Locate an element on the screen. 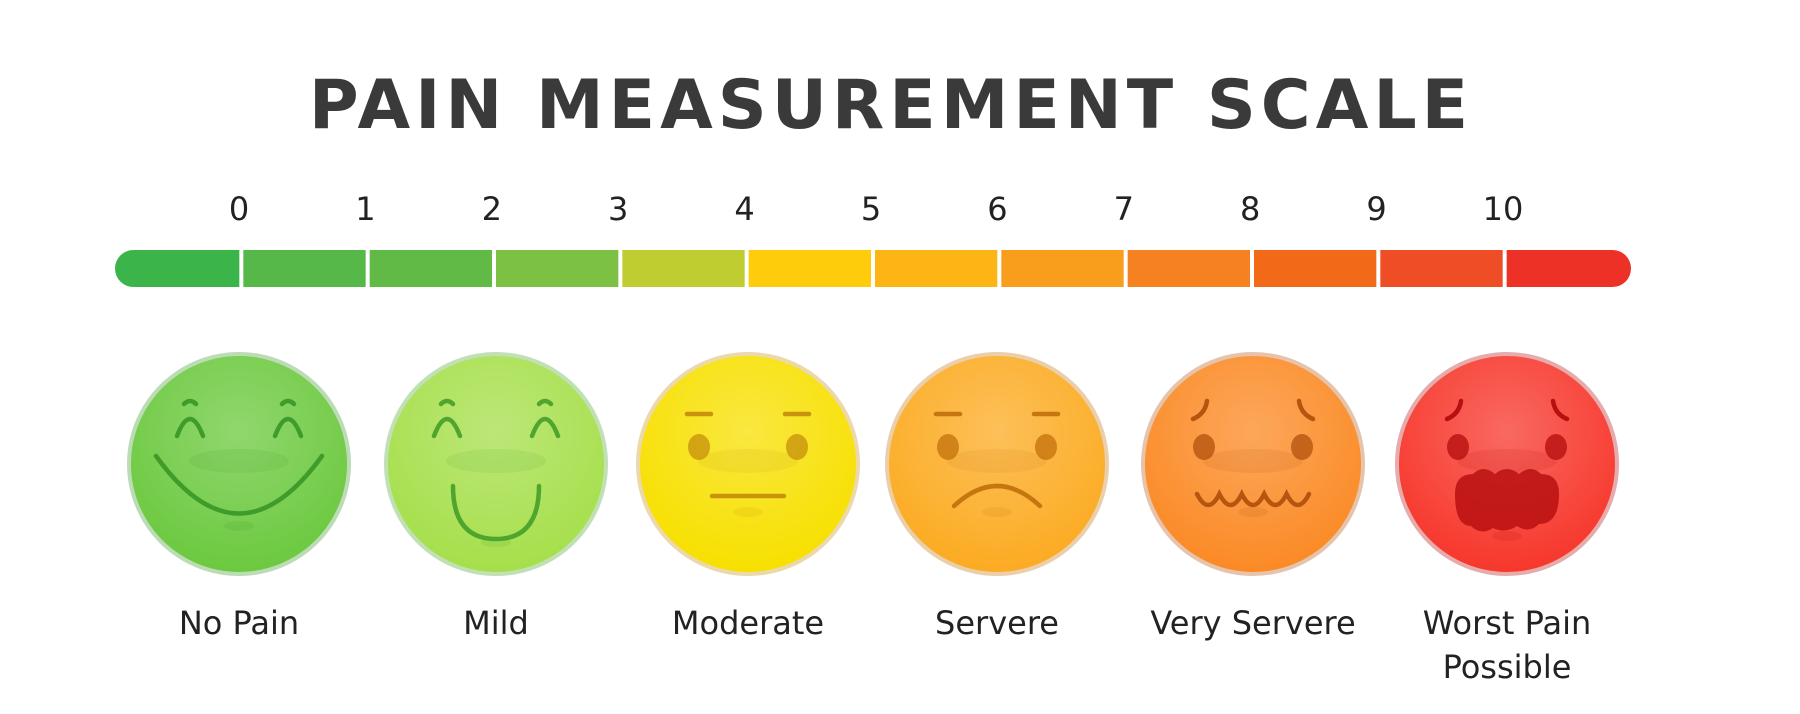 The width and height of the screenshot is (1800, 714). scale-number: 4 is located at coordinates (744, 209).